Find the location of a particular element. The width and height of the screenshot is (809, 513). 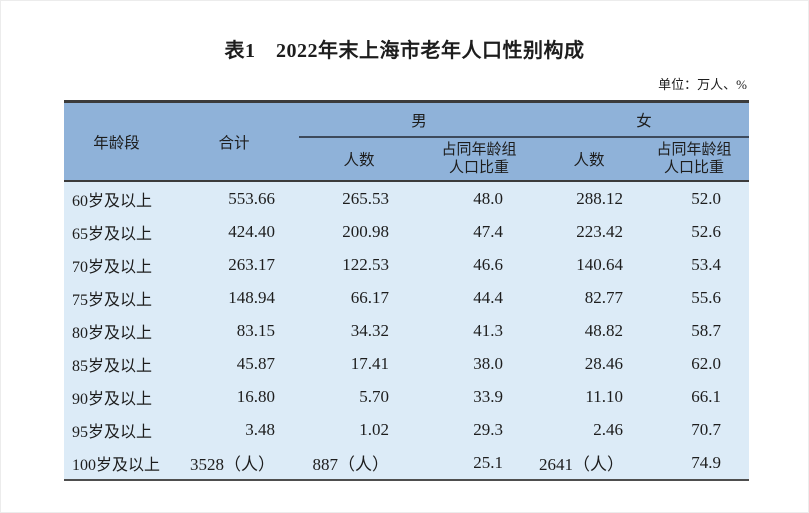

header-male-share-line2: 人口比重 is located at coordinates (479, 168).